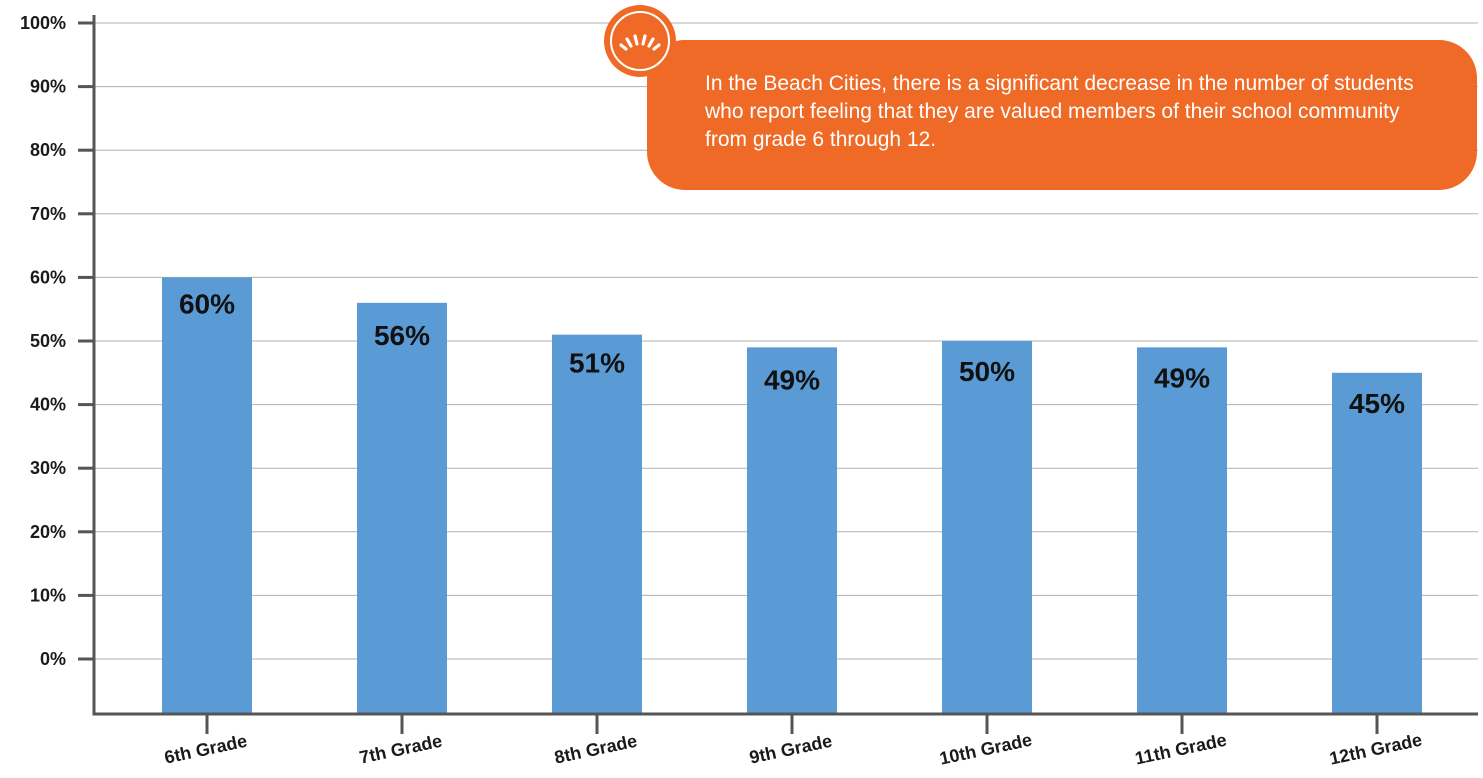 The height and width of the screenshot is (778, 1483). Describe the element at coordinates (48, 150) in the screenshot. I see `y-tick-label: 80%` at that location.